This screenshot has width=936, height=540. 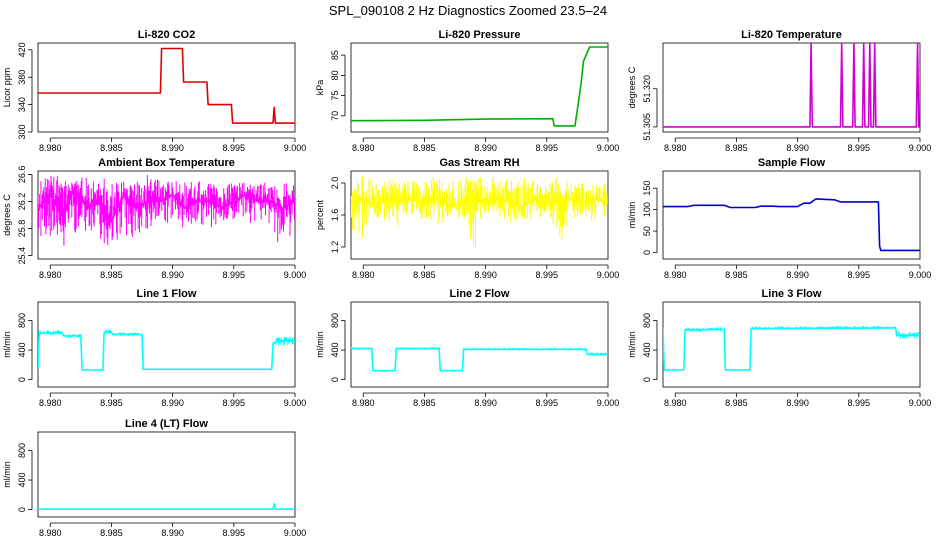 I want to click on y-tick-label: 51.320, so click(x=647, y=89).